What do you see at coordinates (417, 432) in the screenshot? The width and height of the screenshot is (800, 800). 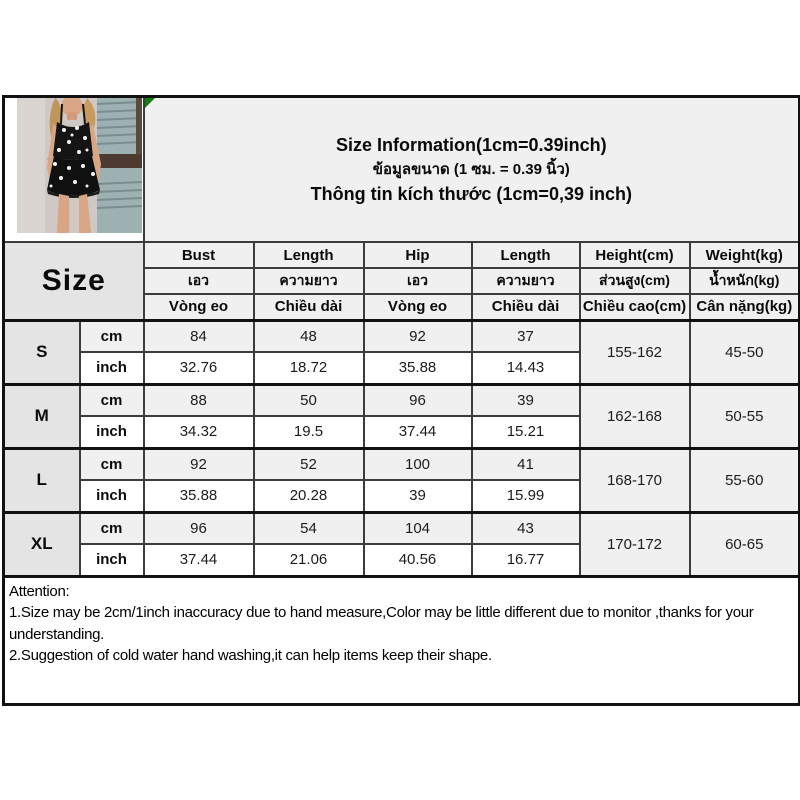 I see `m-hip-inch: 37.44` at bounding box center [417, 432].